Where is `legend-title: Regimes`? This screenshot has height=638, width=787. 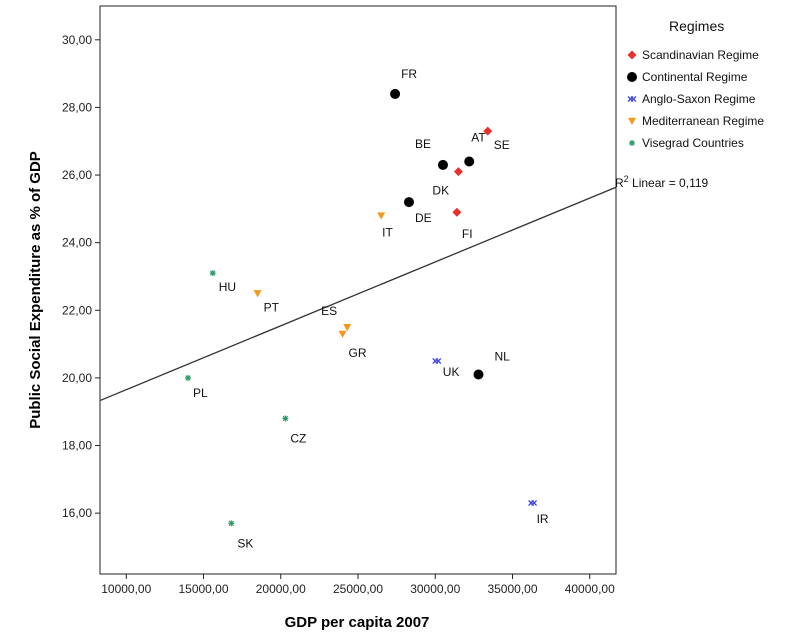
legend-title: Regimes is located at coordinates (696, 26).